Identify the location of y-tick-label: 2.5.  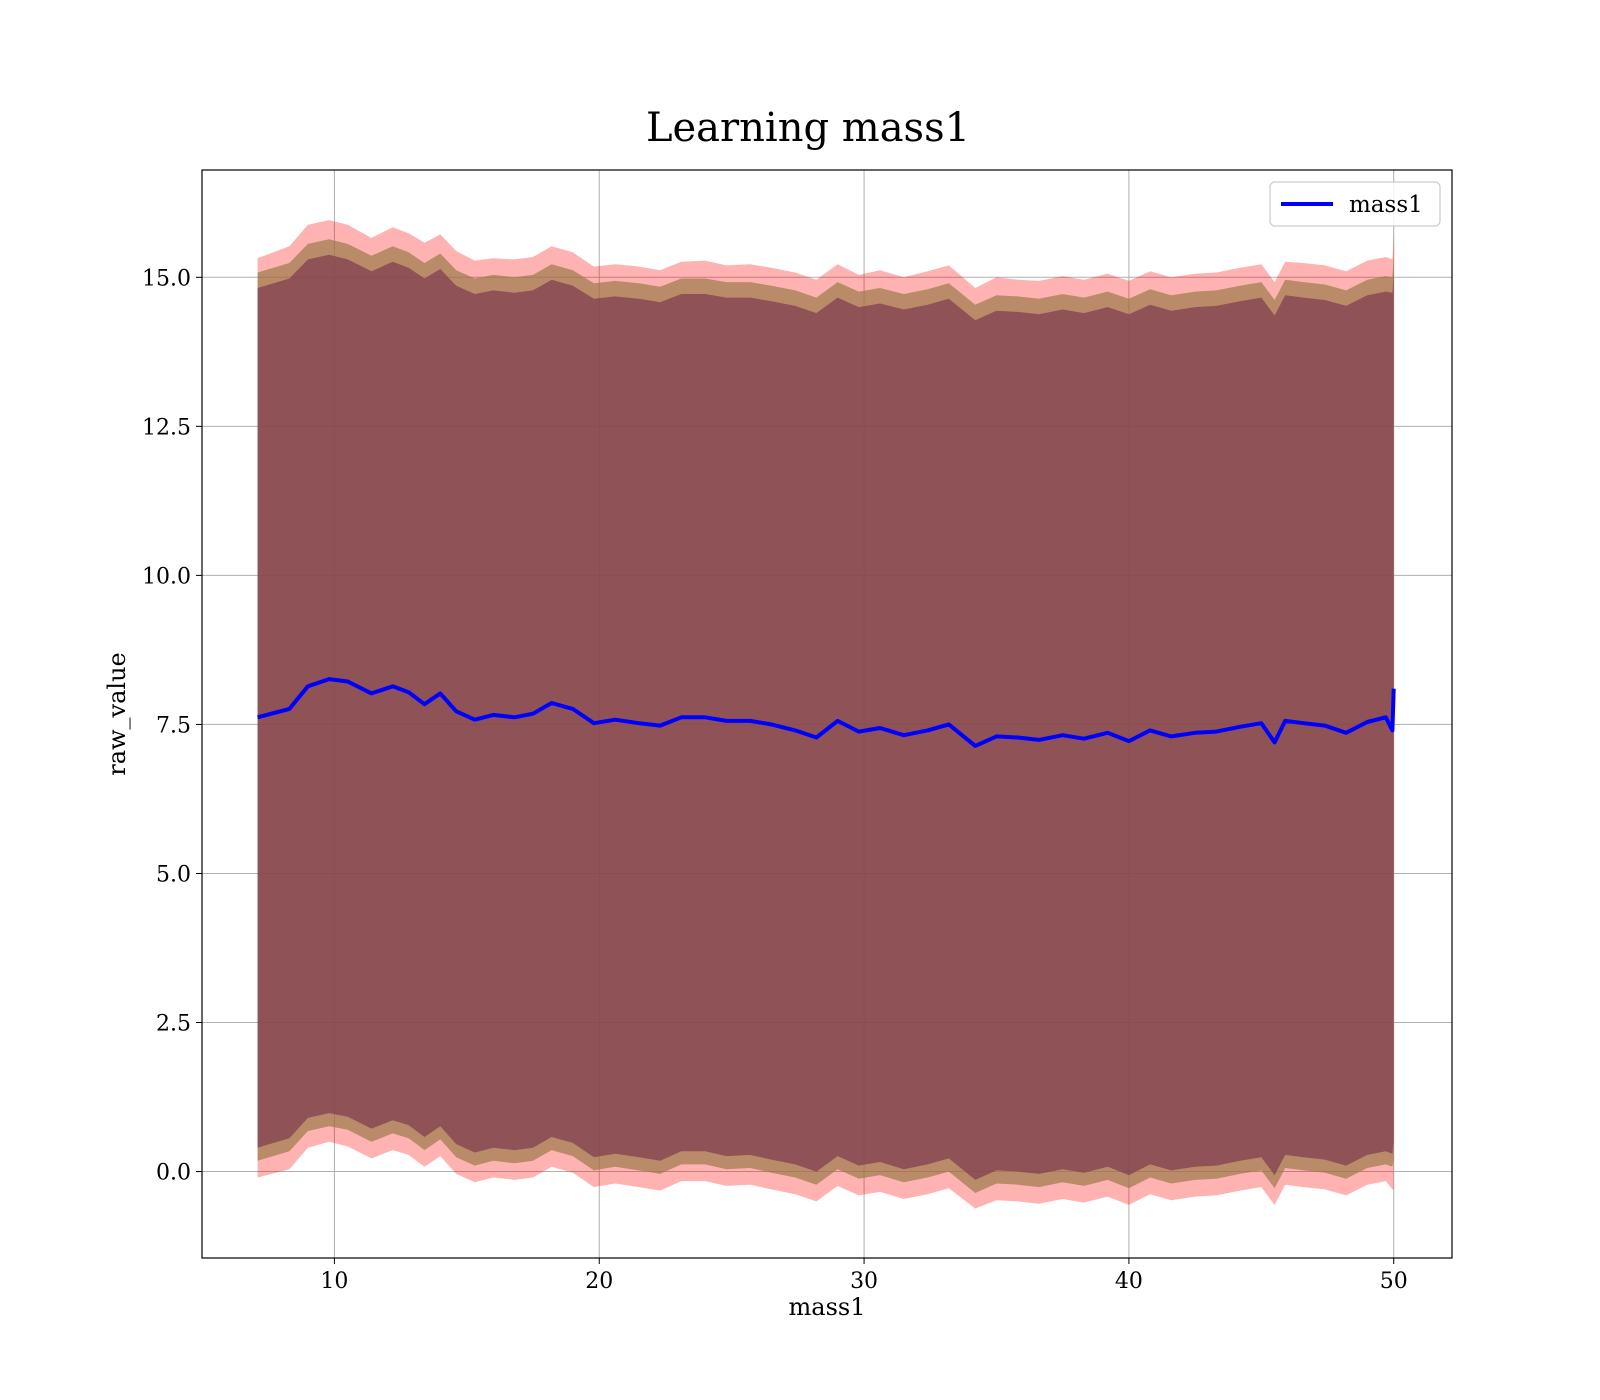
(173, 1024).